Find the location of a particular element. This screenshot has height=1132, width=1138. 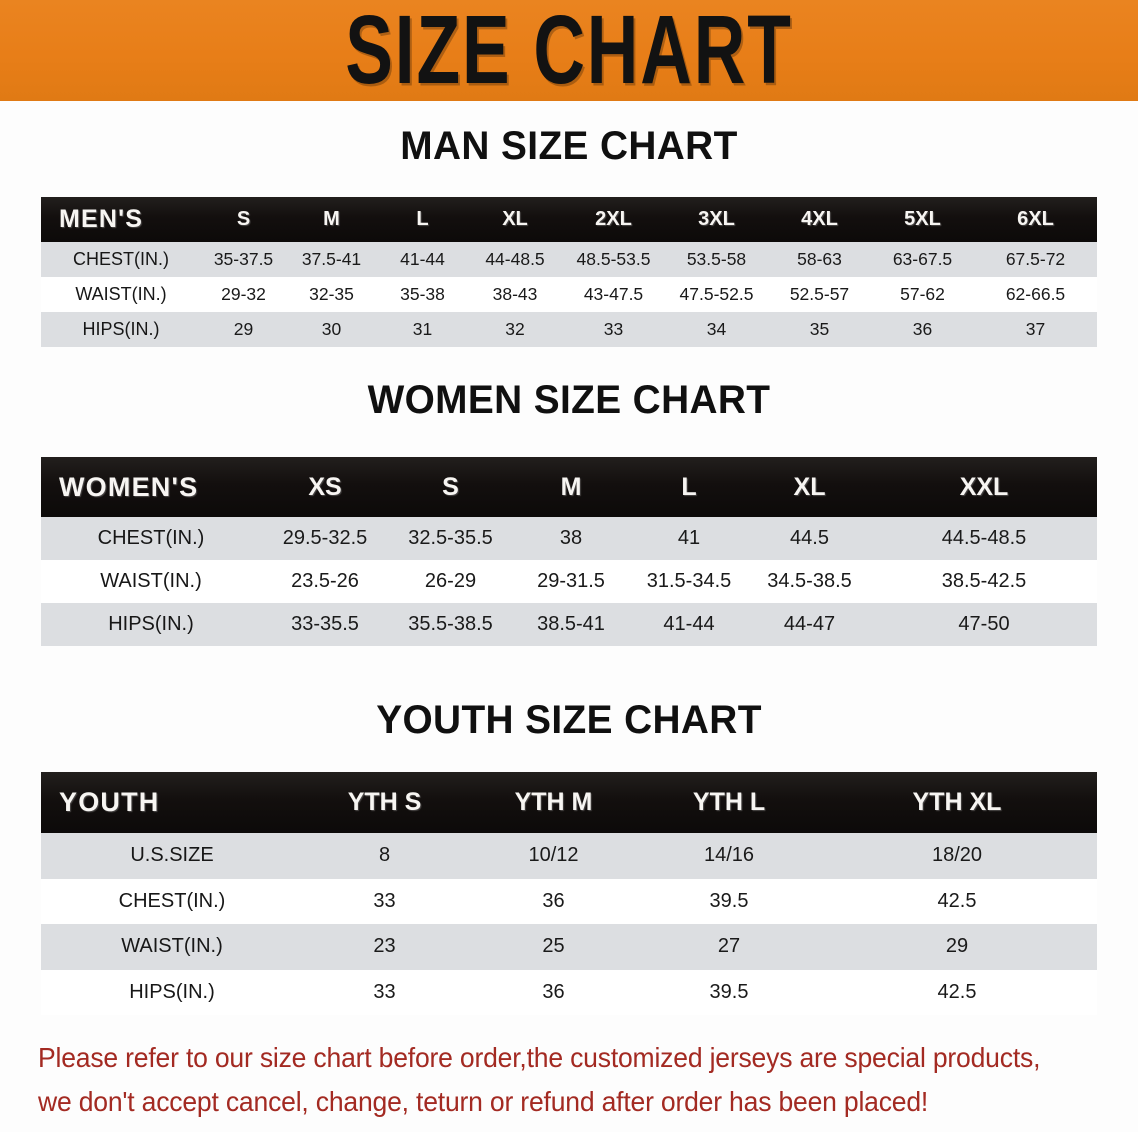

women-col-s: S is located at coordinates (450, 486).